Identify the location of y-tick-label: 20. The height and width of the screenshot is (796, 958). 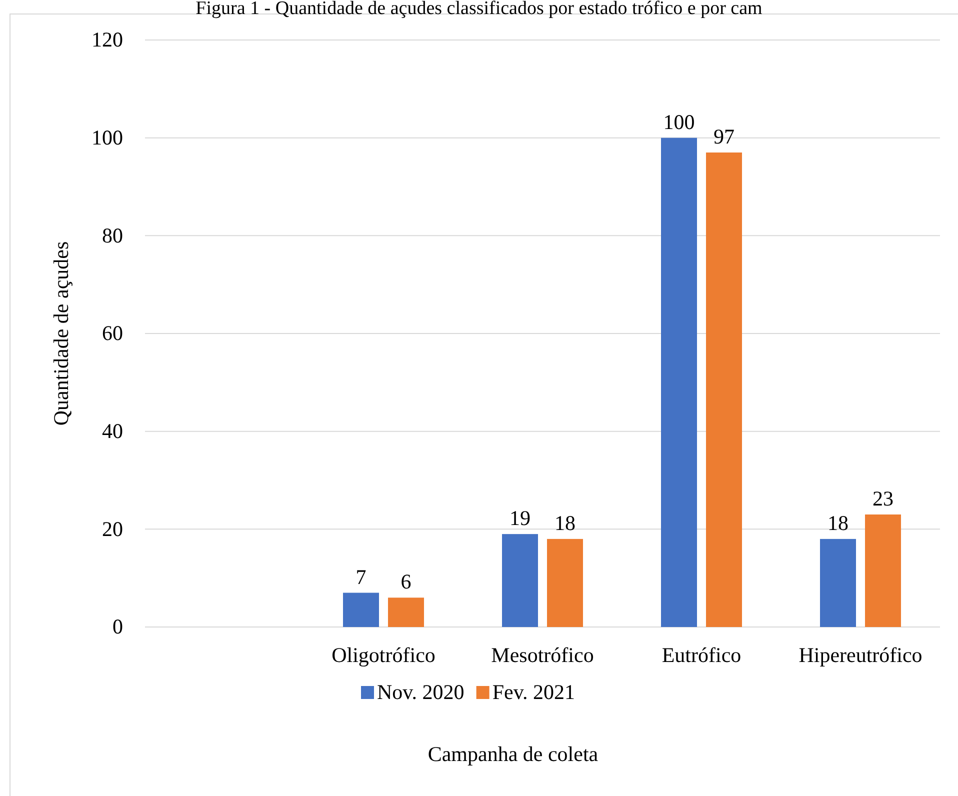
(112, 528).